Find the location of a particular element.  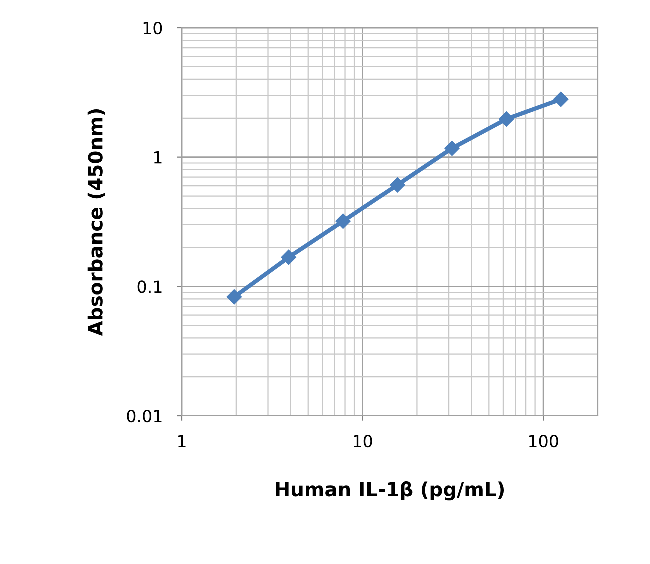

y-axis-title: Absorbance (450nm) is located at coordinates (97, 223).